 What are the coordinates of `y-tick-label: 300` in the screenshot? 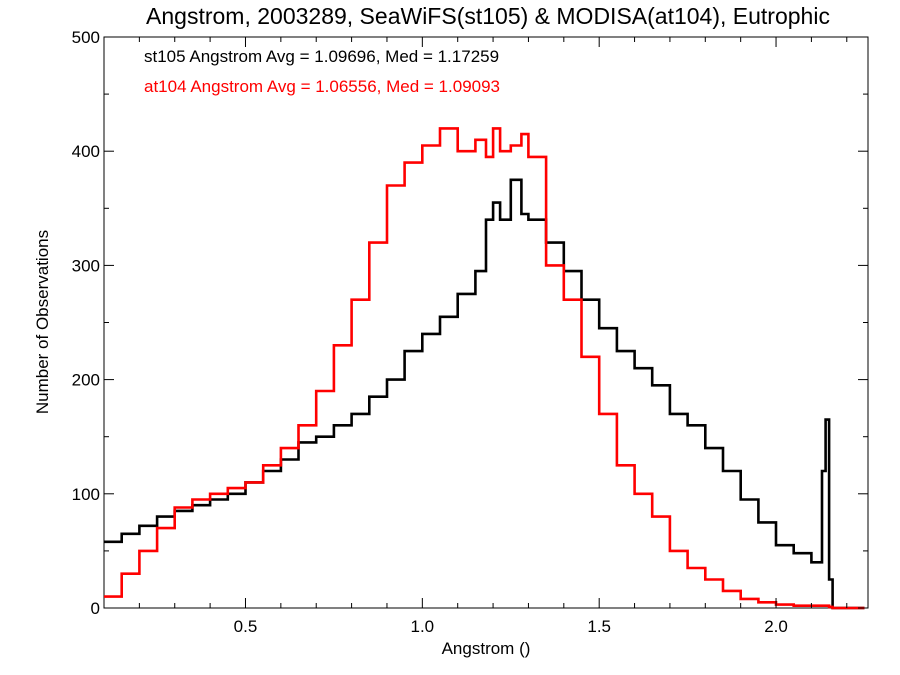 It's located at (86, 265).